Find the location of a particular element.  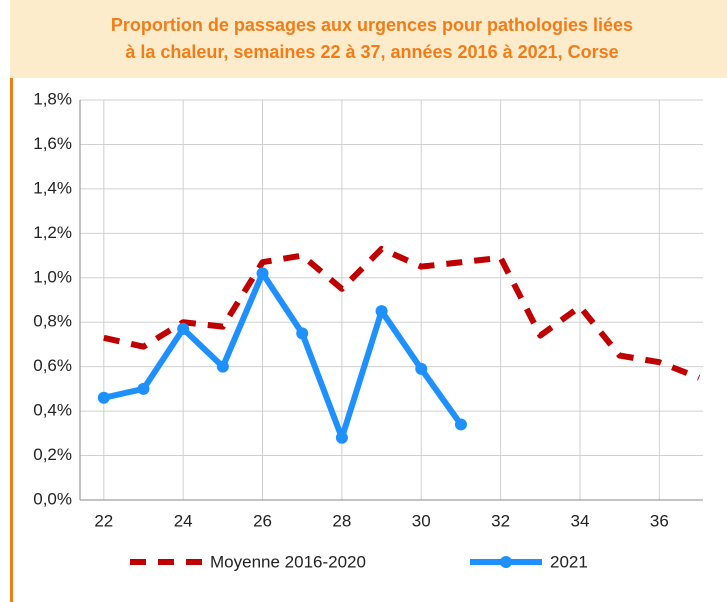

y-tick-label: 0,0% is located at coordinates (52, 498).